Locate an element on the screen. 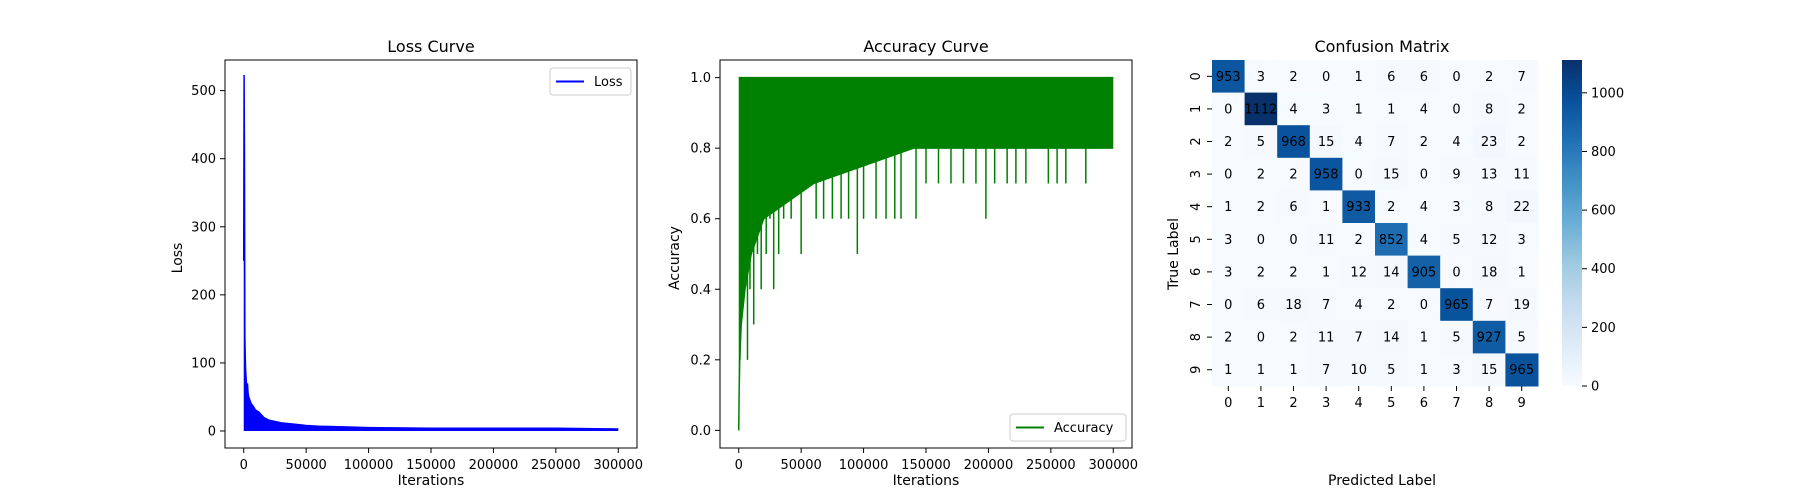 Image resolution: width=1800 pixels, height=500 pixels. cm-cell-value: 7 is located at coordinates (1326, 370).